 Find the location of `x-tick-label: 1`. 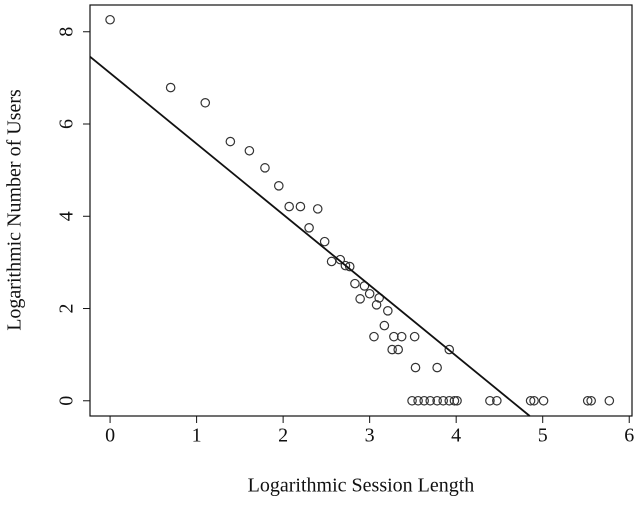

x-tick-label: 1 is located at coordinates (197, 436).